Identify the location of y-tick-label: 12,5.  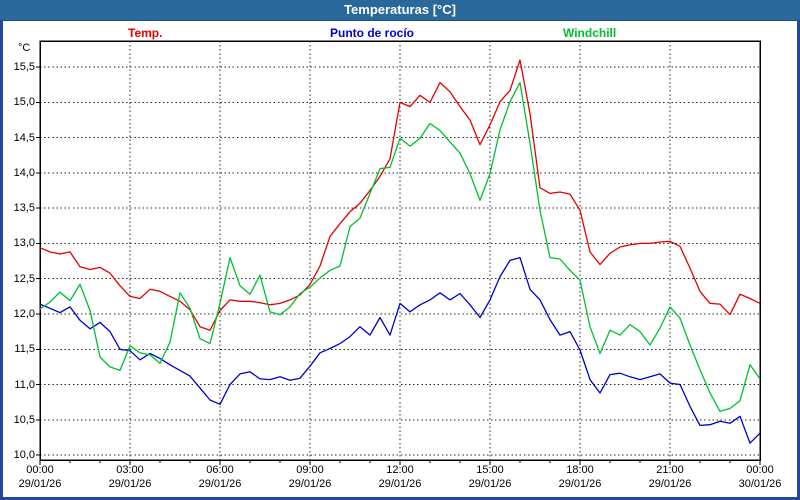
(24, 279).